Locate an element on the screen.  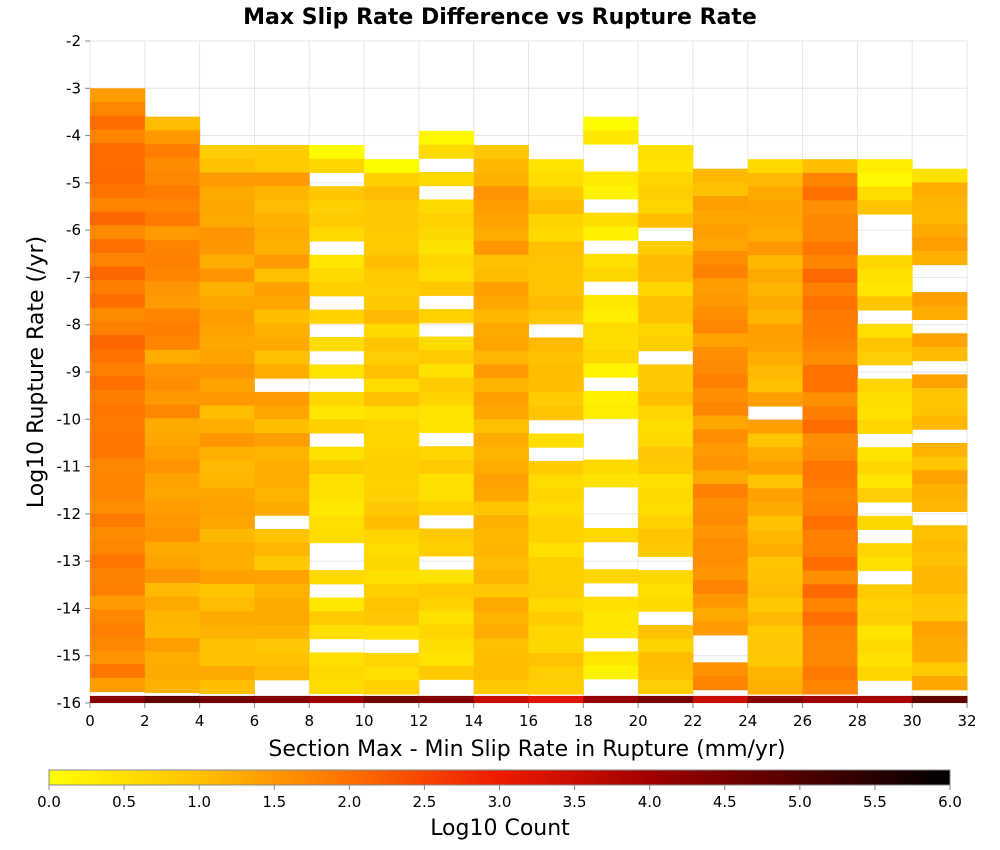
y-tick-label: -3 is located at coordinates (73, 88).